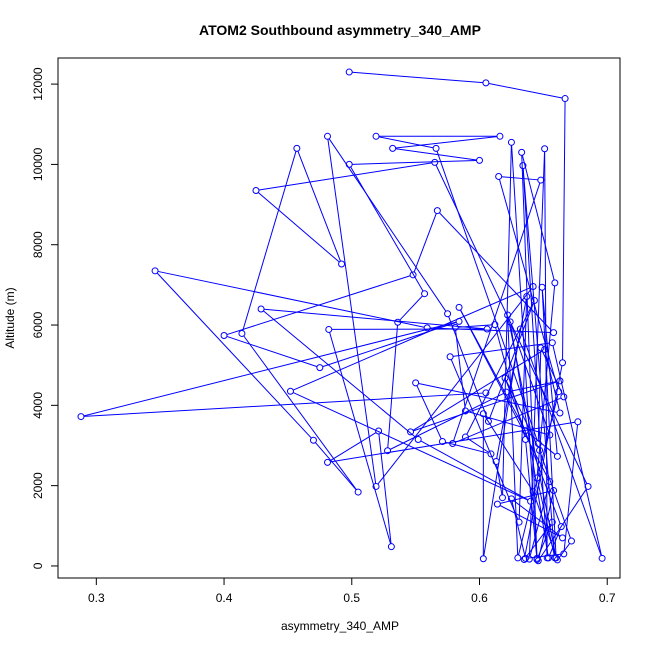  What do you see at coordinates (38, 244) in the screenshot?
I see `y-tick-label: 8000` at bounding box center [38, 244].